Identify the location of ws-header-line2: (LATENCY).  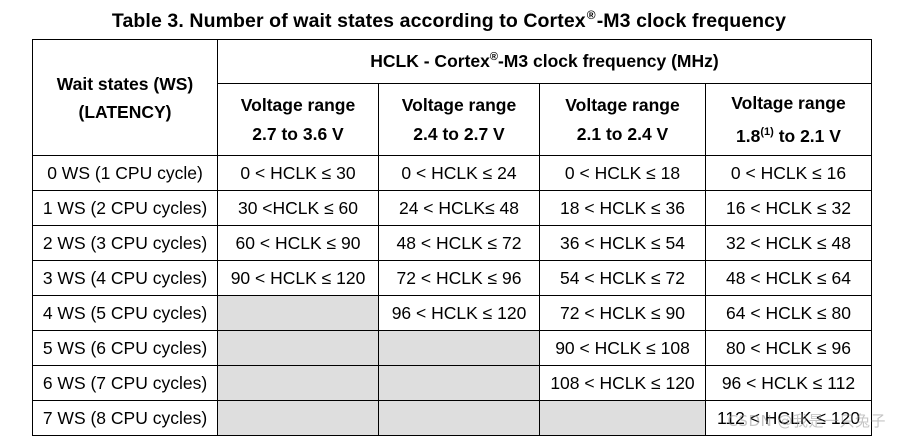
(125, 111).